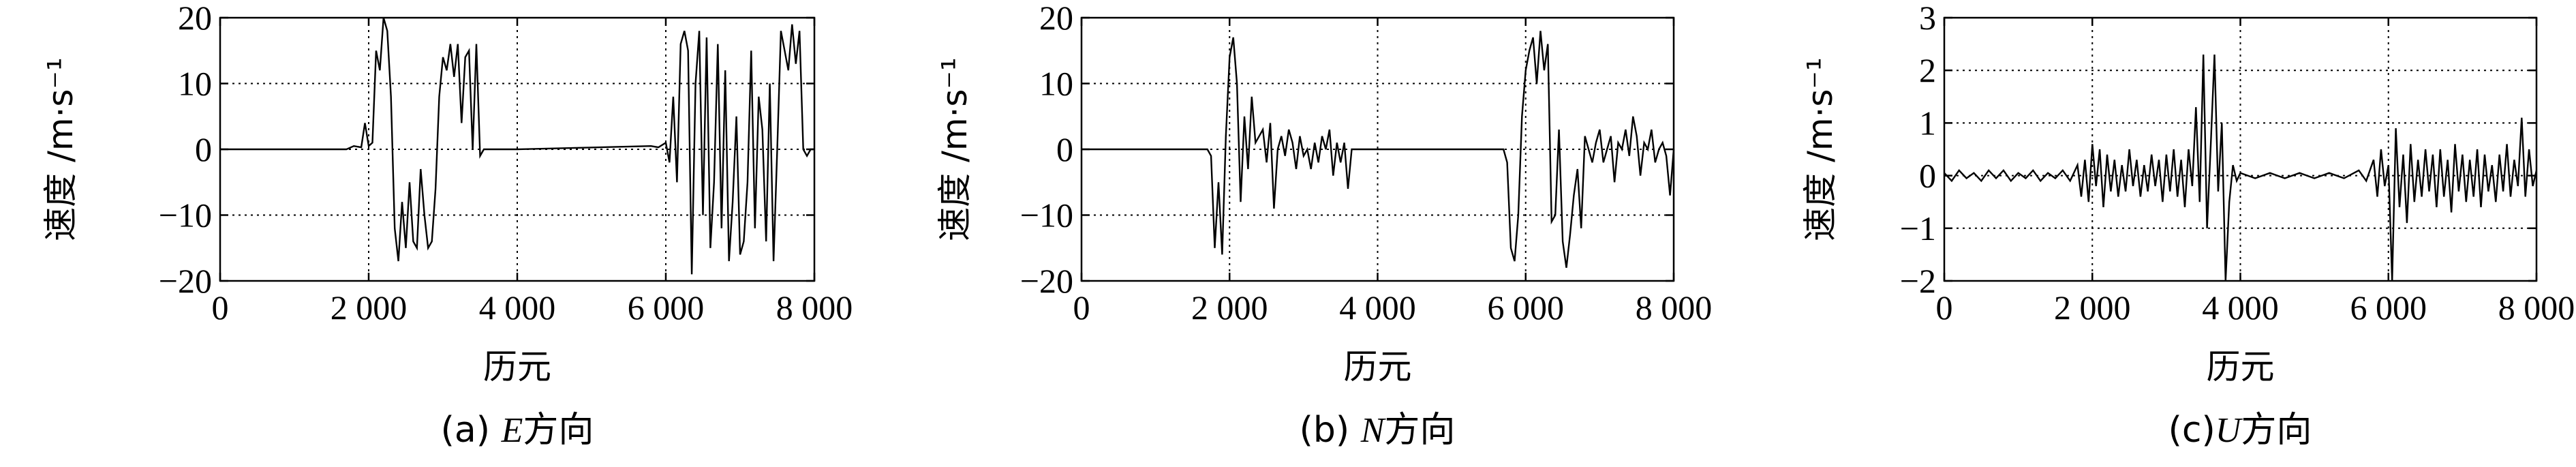 The image size is (2576, 467). I want to click on plot-frame, so click(2240, 149).